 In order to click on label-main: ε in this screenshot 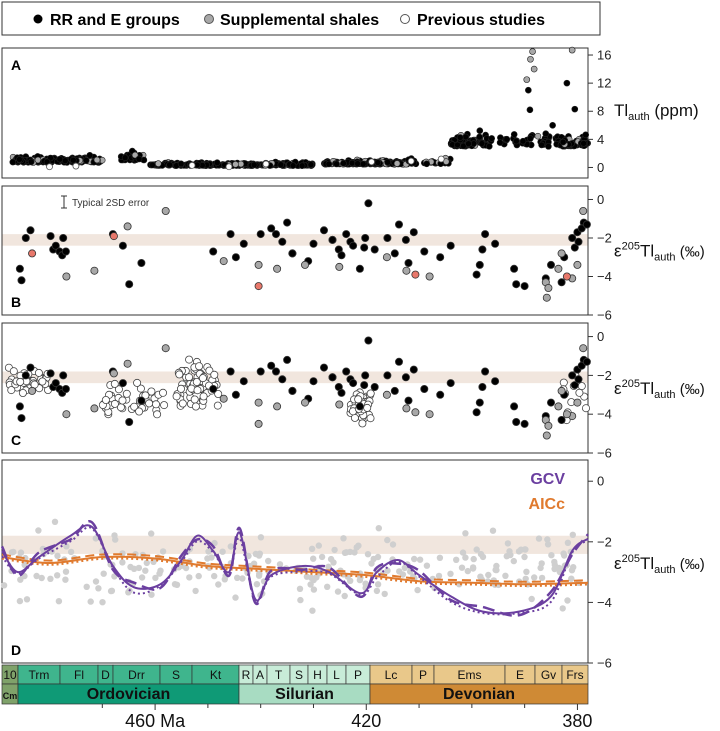, I will do `click(618, 563)`.